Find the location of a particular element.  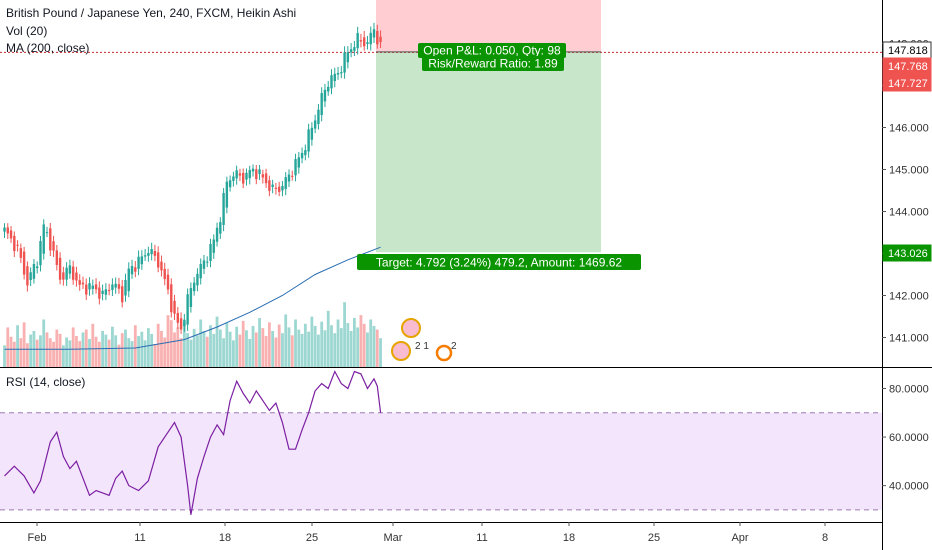

legend-volume: Vol (20) is located at coordinates (27, 31).